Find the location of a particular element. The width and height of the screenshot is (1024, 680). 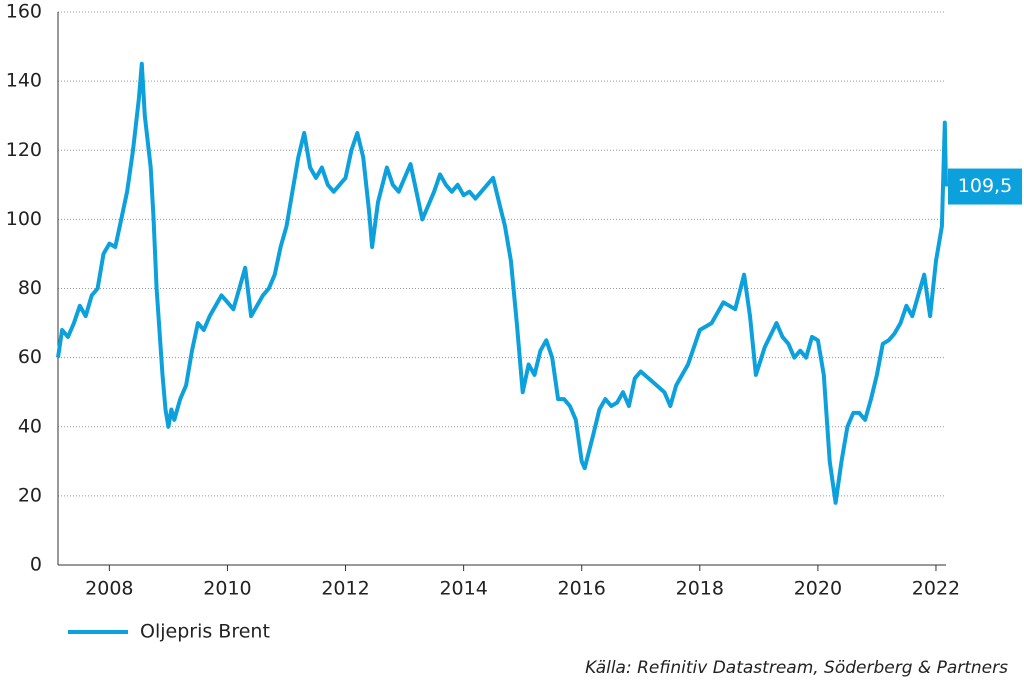

x-tick-label: 2022 is located at coordinates (936, 589).